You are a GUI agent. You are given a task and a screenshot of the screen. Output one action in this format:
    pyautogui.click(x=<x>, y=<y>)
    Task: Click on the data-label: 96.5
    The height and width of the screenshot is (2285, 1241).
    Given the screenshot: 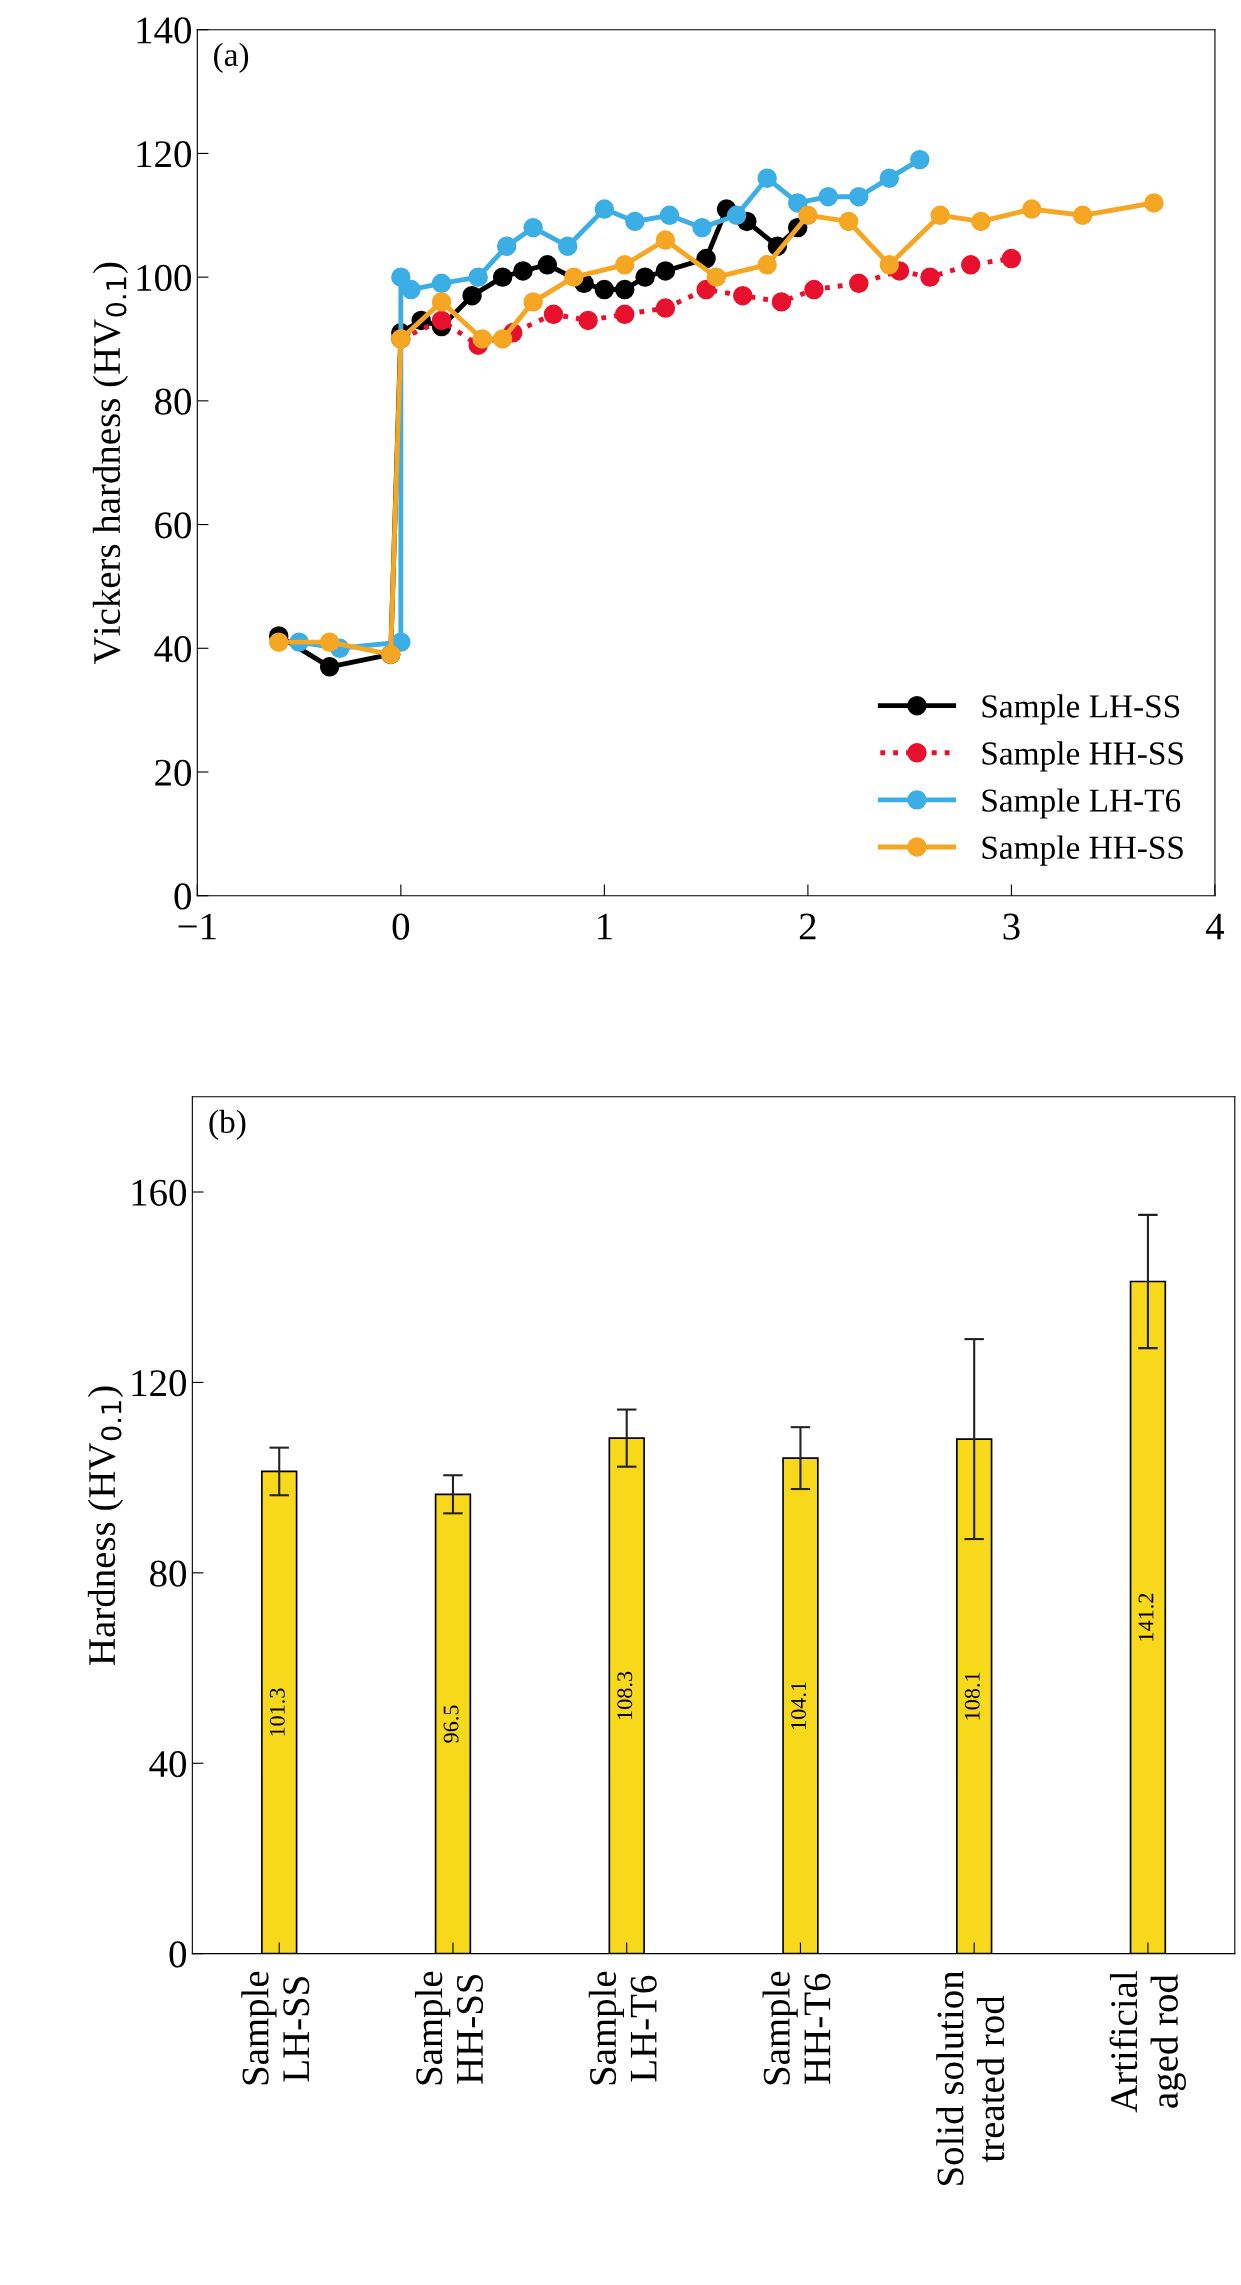 What is the action you would take?
    pyautogui.click(x=451, y=1724)
    